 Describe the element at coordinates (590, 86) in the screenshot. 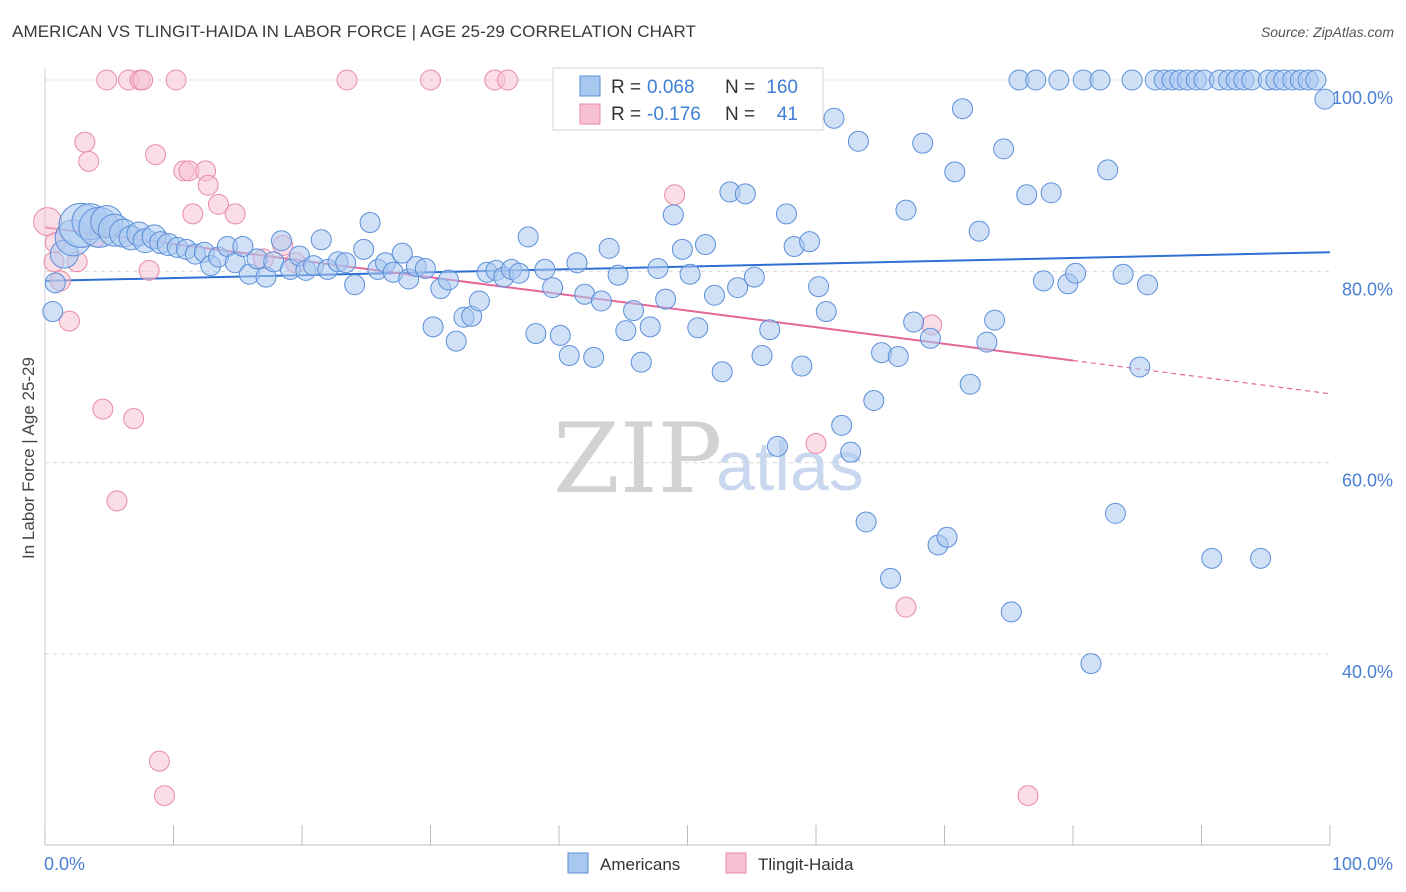

I see `stats-swatch-americans` at that location.